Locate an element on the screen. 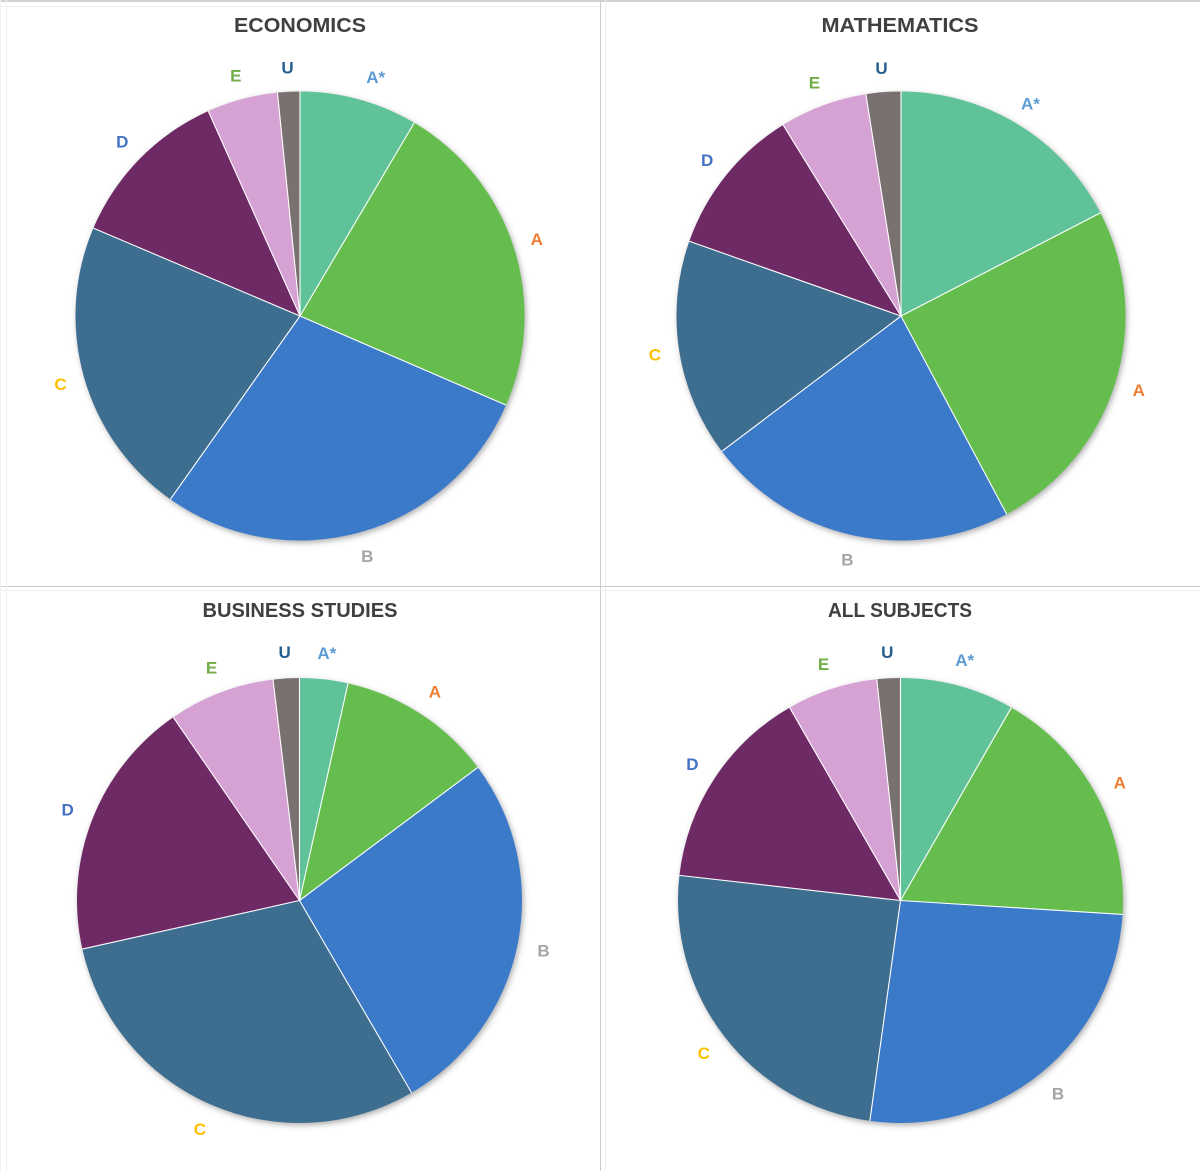 This screenshot has height=1171, width=1200. panel-divider-horizontal-faint is located at coordinates (600, 590).